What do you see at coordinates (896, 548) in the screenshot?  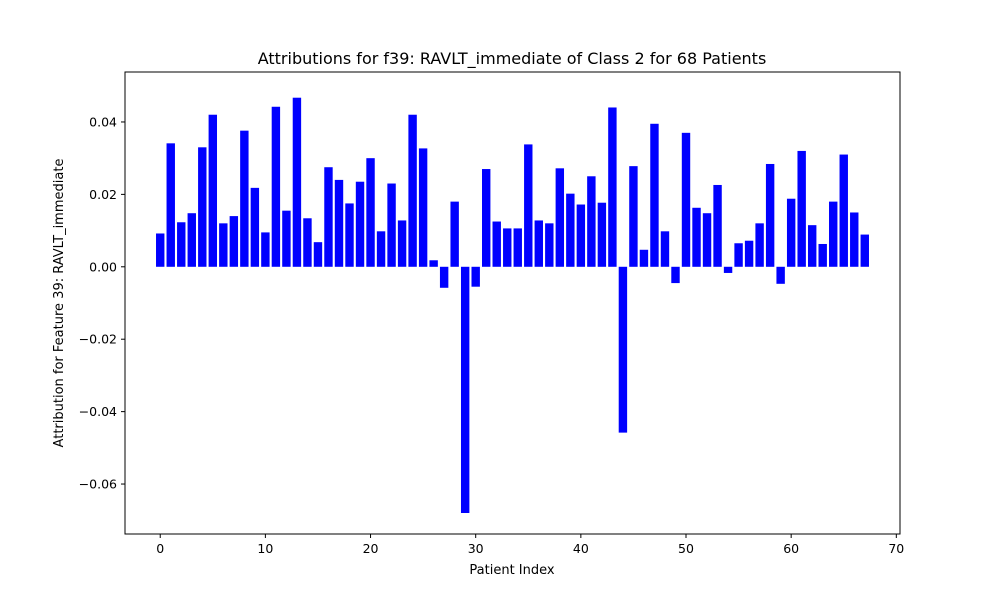 I see `x-tick-label: 70` at bounding box center [896, 548].